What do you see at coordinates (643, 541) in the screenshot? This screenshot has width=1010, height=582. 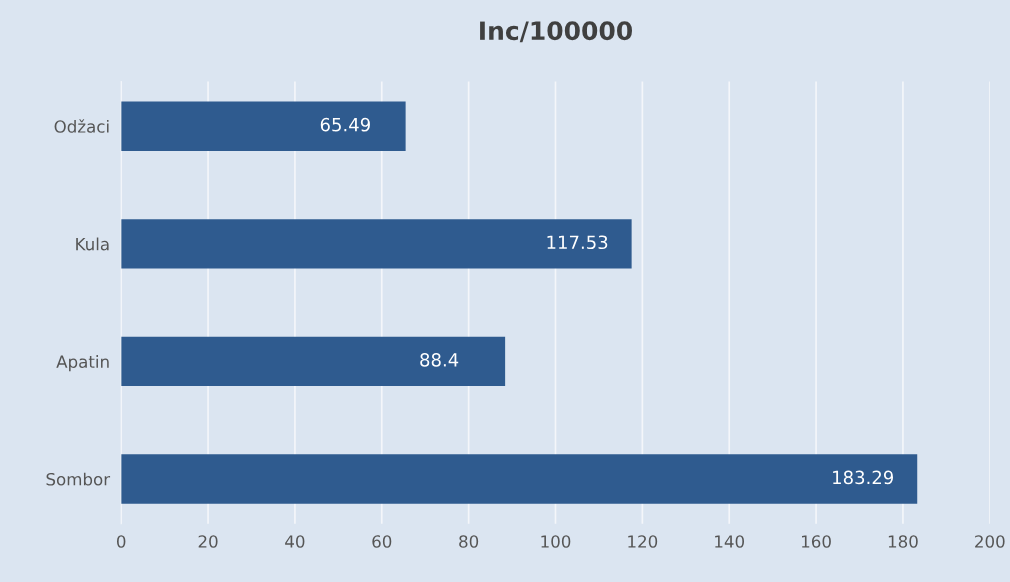 I see `x-tick-label: 120` at bounding box center [643, 541].